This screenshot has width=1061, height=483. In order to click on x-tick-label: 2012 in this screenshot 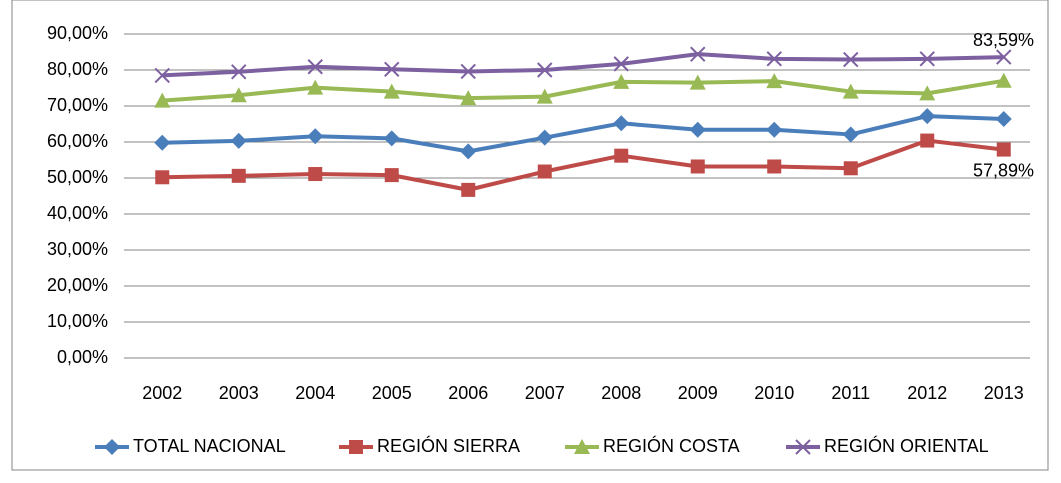, I will do `click(927, 393)`.